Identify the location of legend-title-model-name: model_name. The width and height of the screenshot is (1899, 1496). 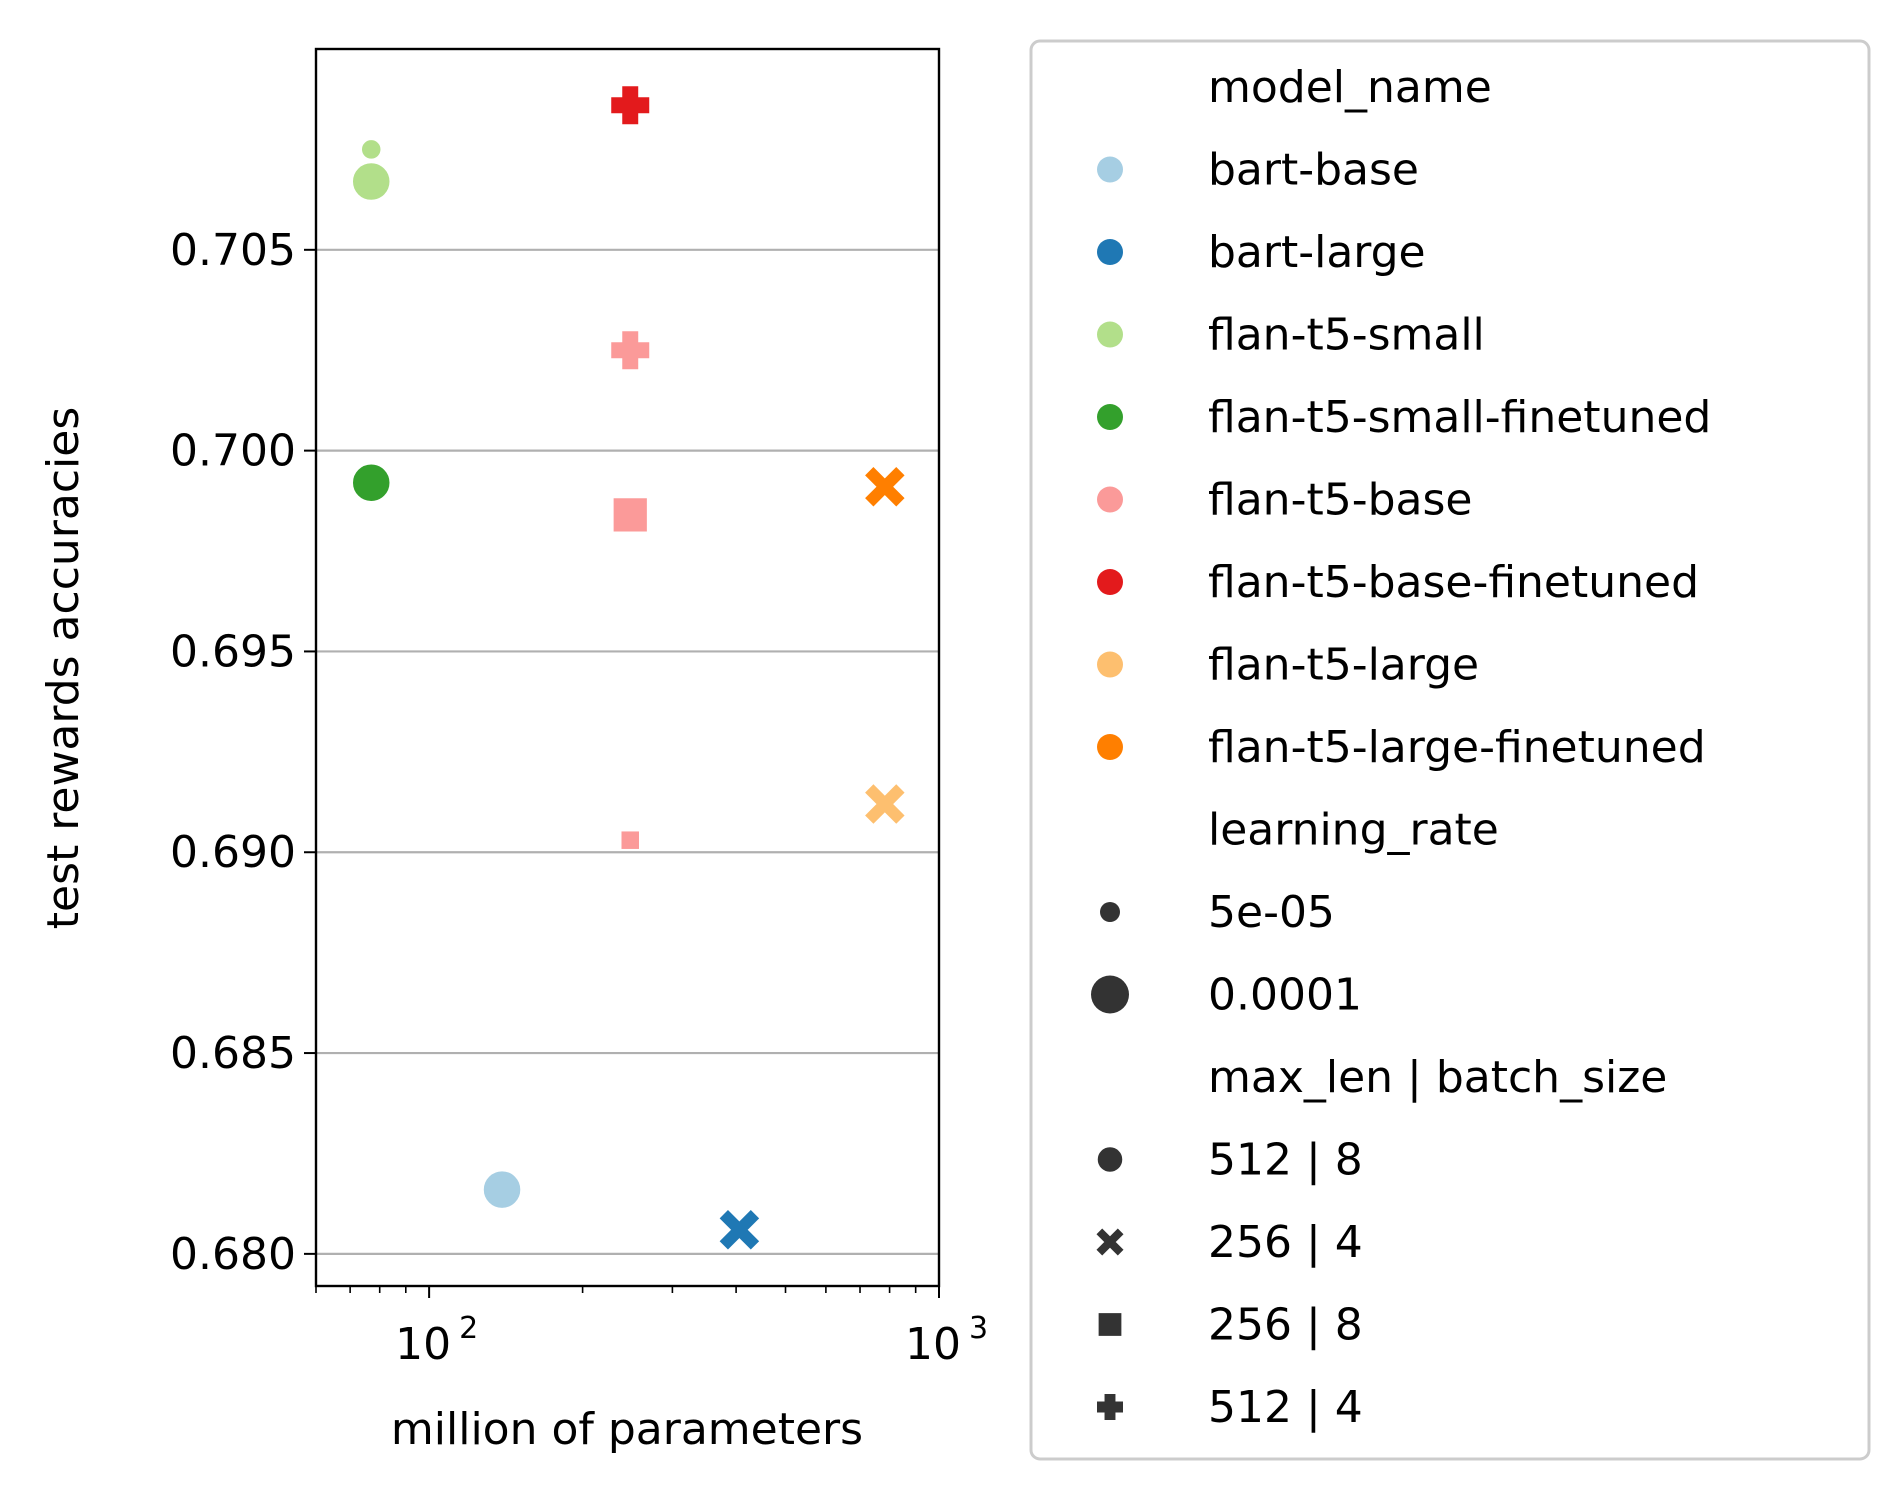
(1350, 87).